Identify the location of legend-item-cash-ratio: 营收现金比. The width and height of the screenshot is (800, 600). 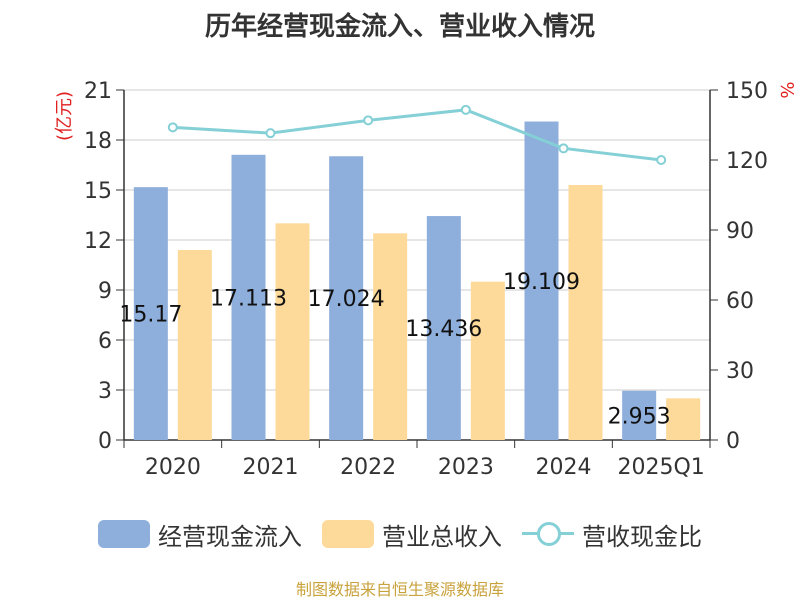
(612, 534).